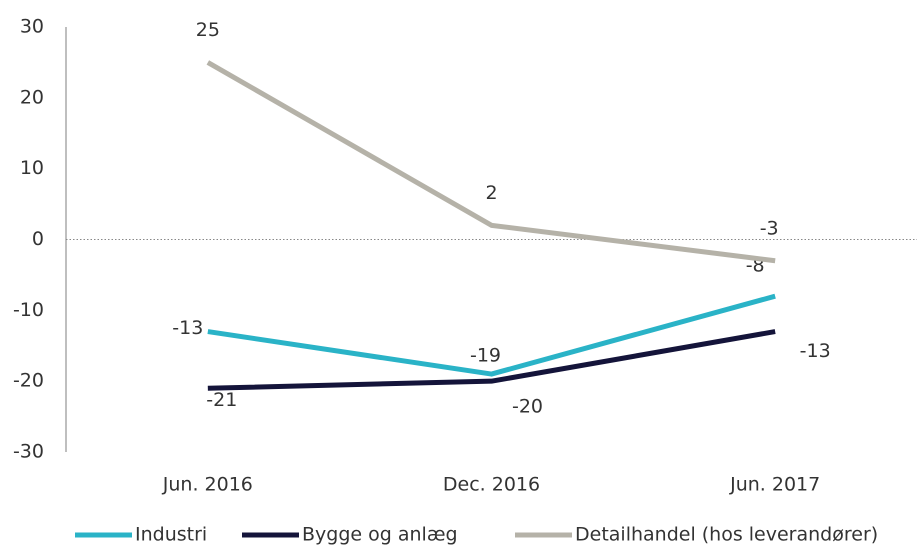 This screenshot has height=551, width=917. I want to click on legend-label: Bygge og anlæg, so click(380, 535).